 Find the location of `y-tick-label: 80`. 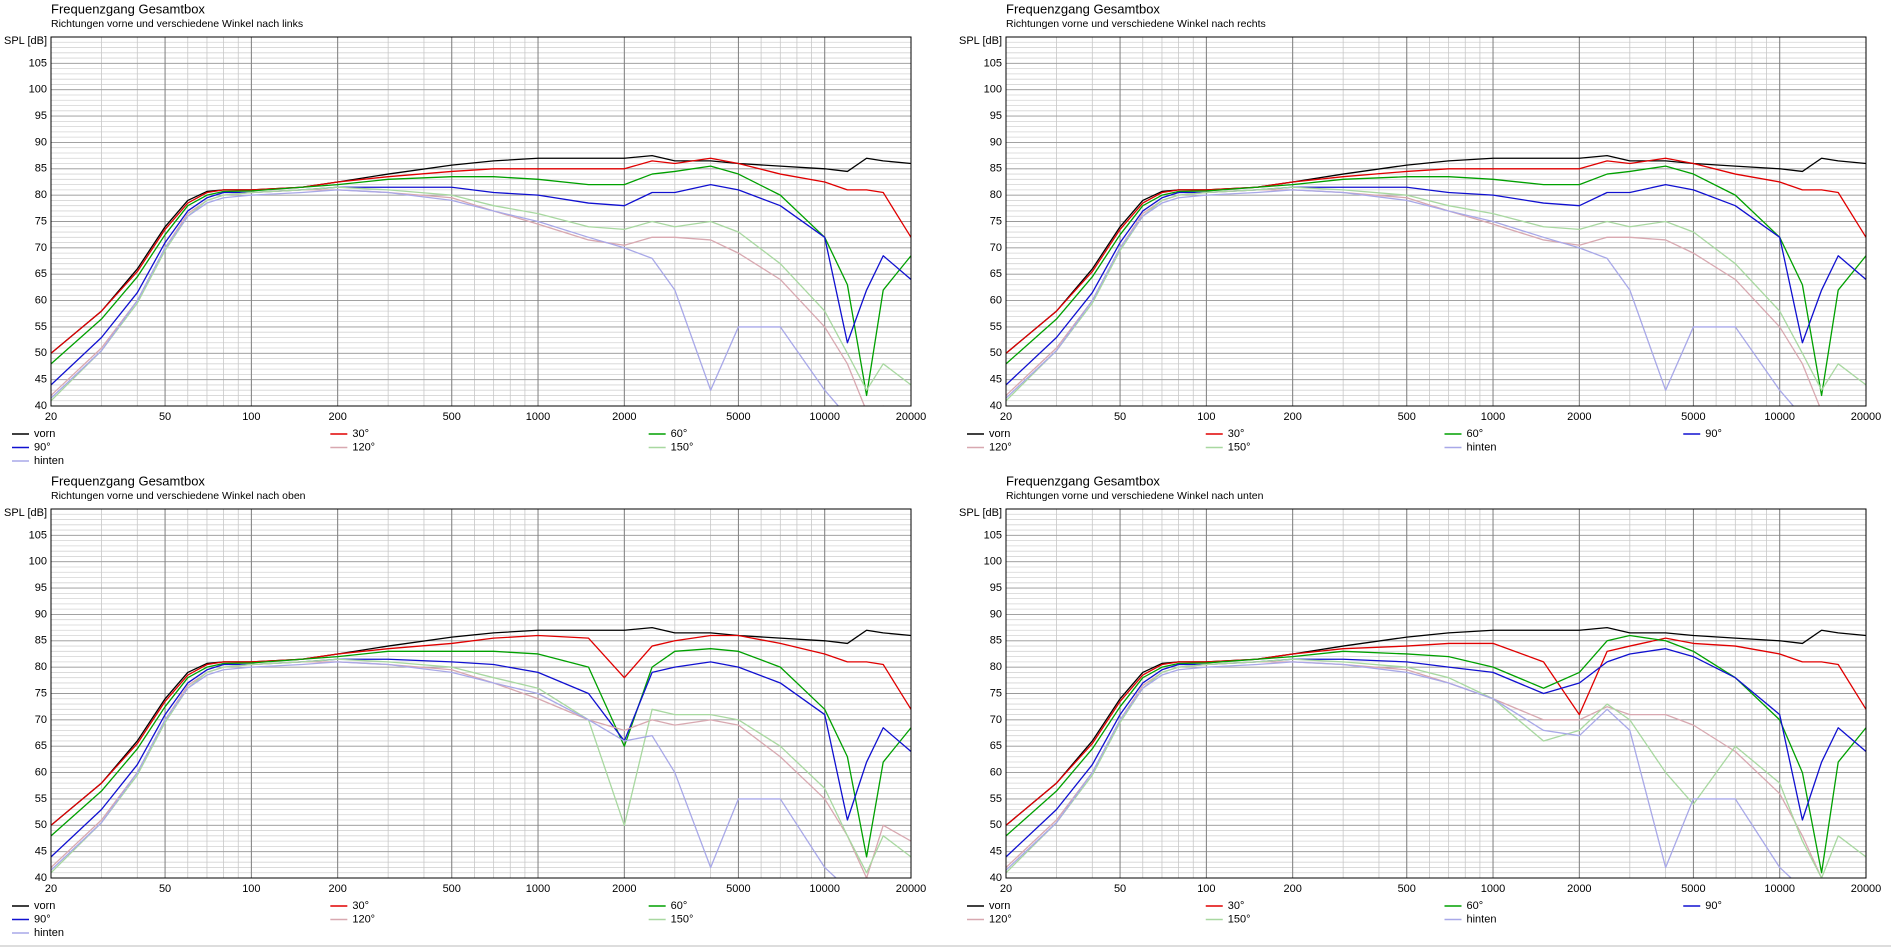

y-tick-label: 80 is located at coordinates (996, 195).